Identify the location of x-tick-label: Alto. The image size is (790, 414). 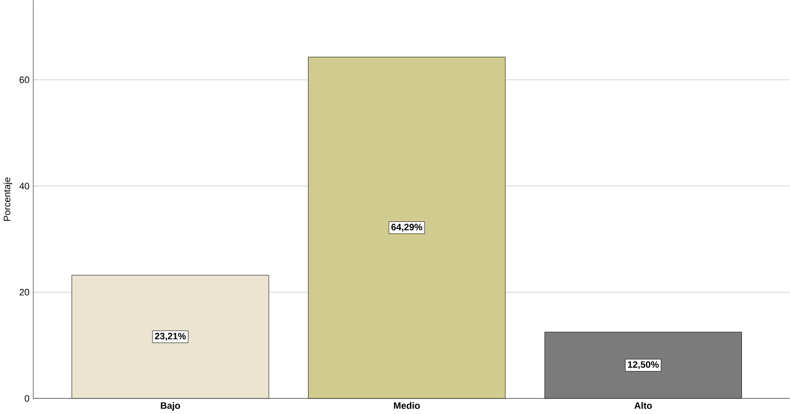
(643, 405).